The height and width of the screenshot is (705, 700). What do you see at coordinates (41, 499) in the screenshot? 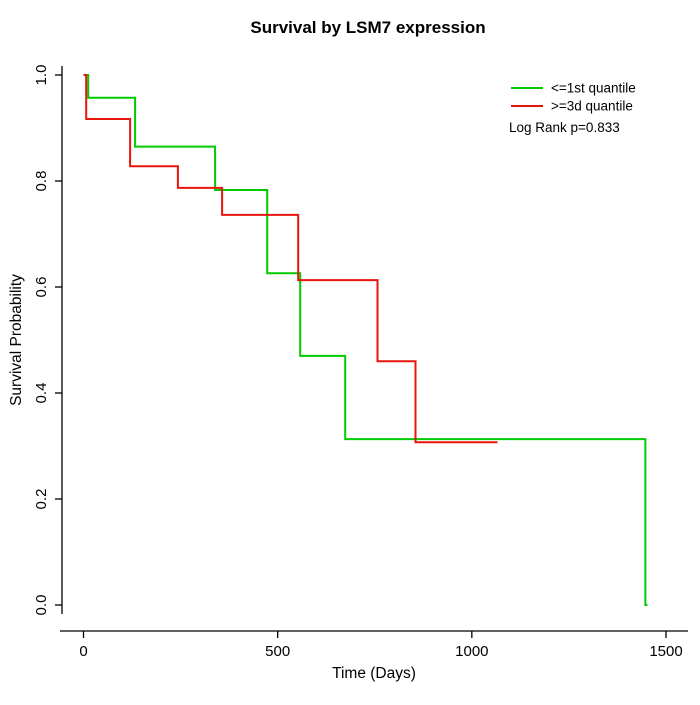
I see `y-tick-label: 0.2` at bounding box center [41, 499].